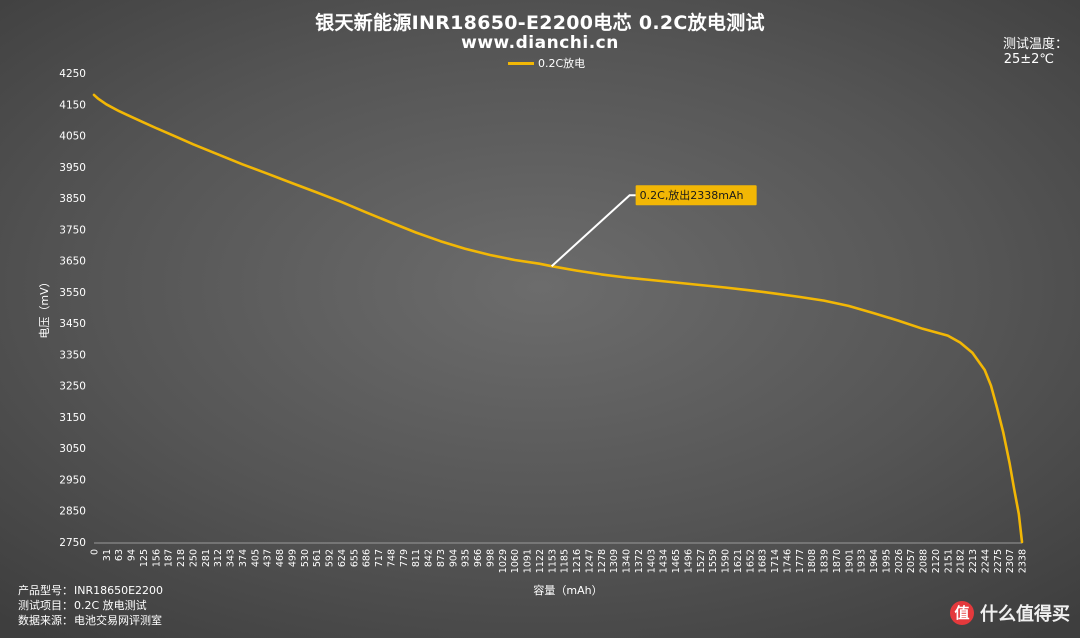 This screenshot has width=1080, height=638. I want to click on x-tick-label: 1247, so click(589, 561).